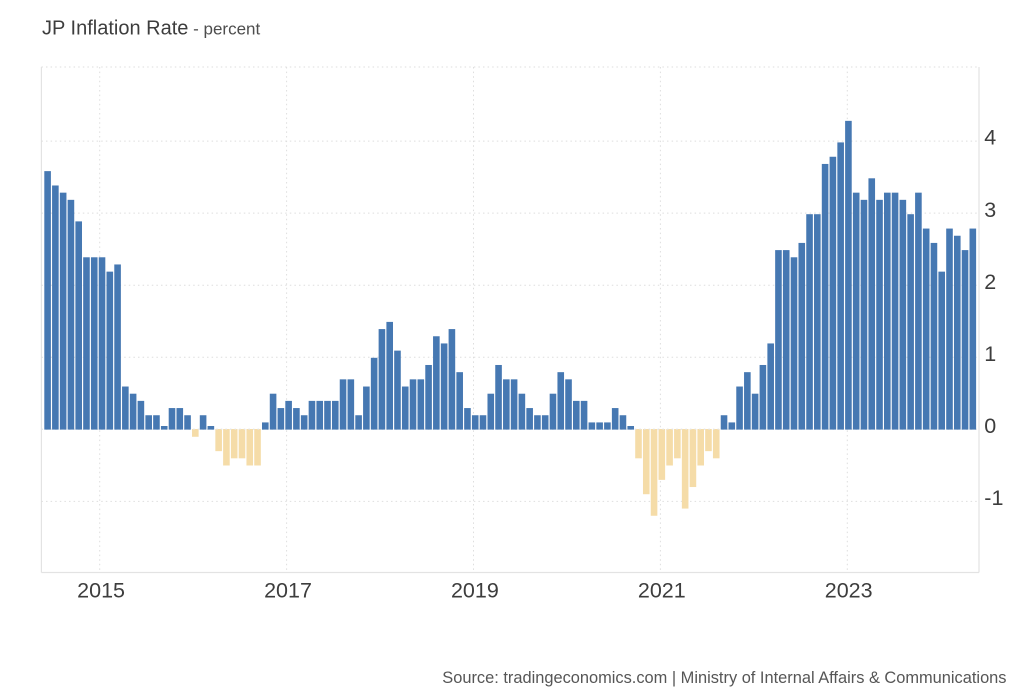 This screenshot has height=700, width=1024. What do you see at coordinates (849, 591) in the screenshot?
I see `svg-text: 2023` at bounding box center [849, 591].